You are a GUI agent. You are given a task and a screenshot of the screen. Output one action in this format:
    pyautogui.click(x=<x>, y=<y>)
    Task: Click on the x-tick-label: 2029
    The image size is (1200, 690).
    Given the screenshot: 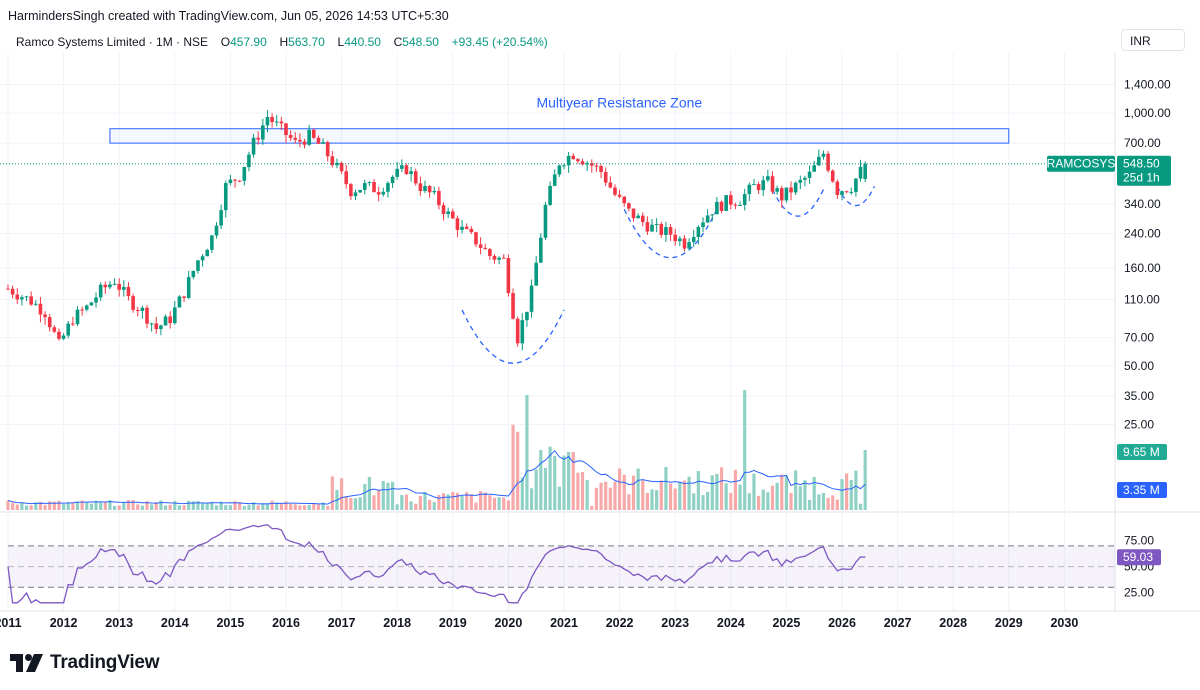 What is the action you would take?
    pyautogui.click(x=1009, y=623)
    